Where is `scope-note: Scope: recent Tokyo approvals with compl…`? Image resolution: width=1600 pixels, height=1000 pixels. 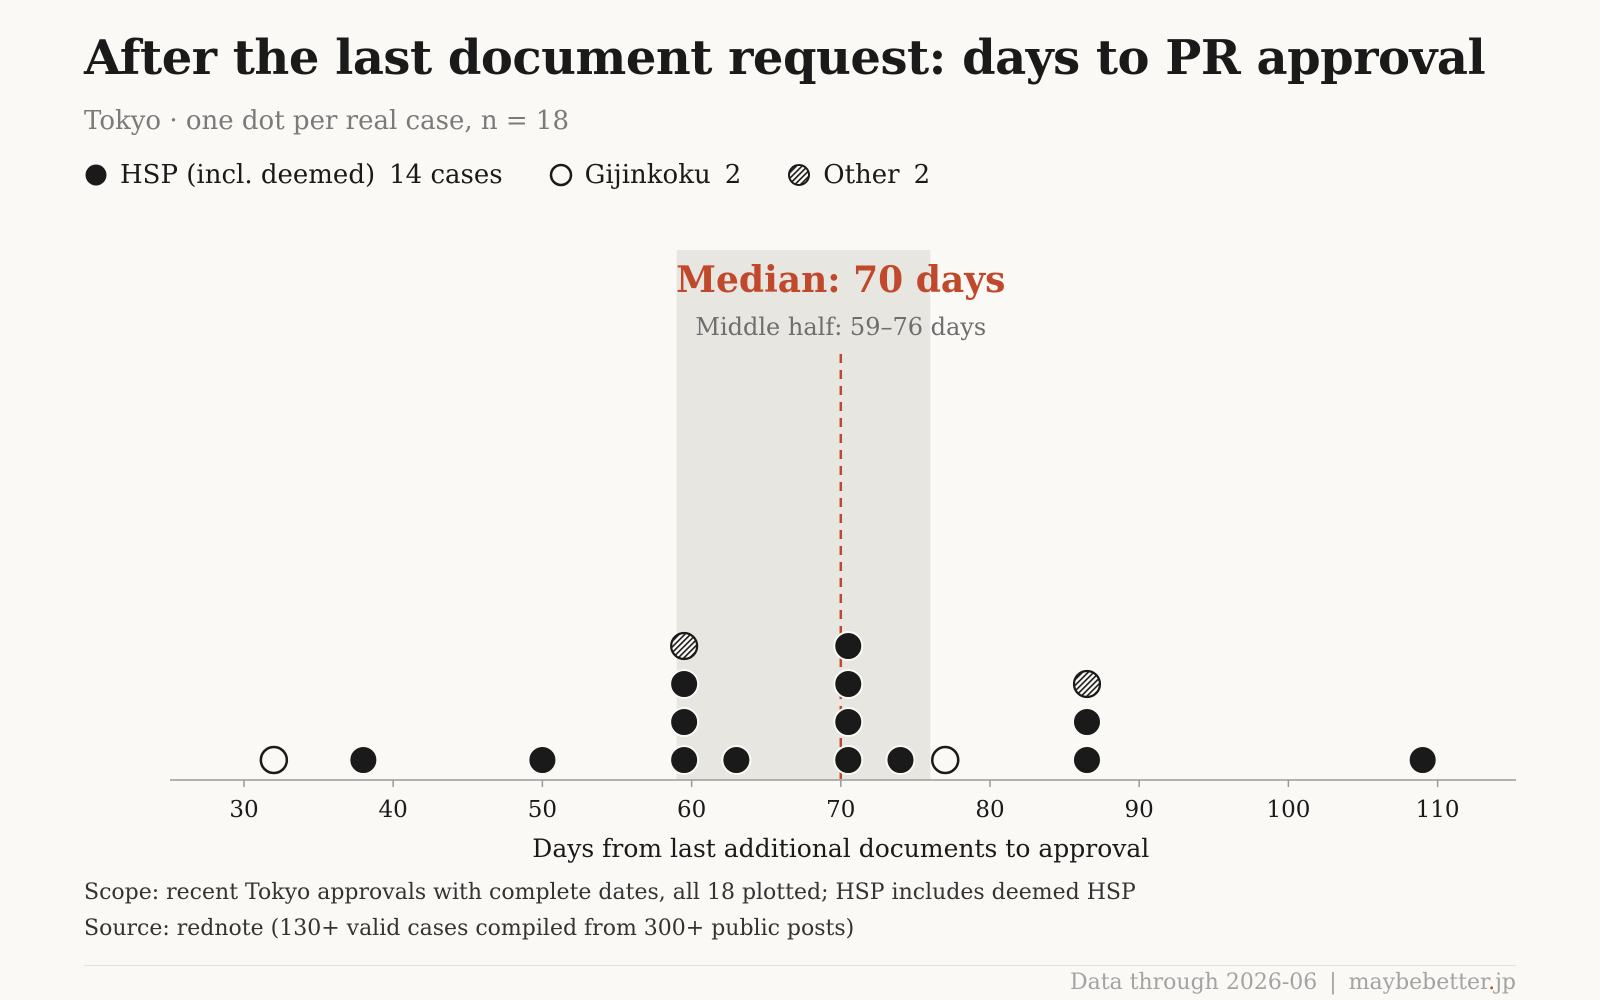 scope-note: Scope: recent Tokyo approvals with compl… is located at coordinates (610, 892).